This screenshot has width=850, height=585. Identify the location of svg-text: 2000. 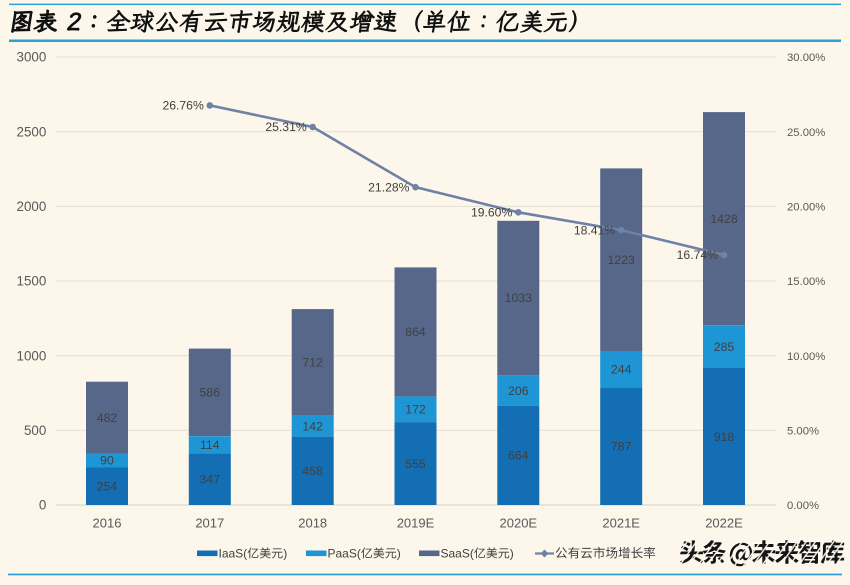
(32, 206).